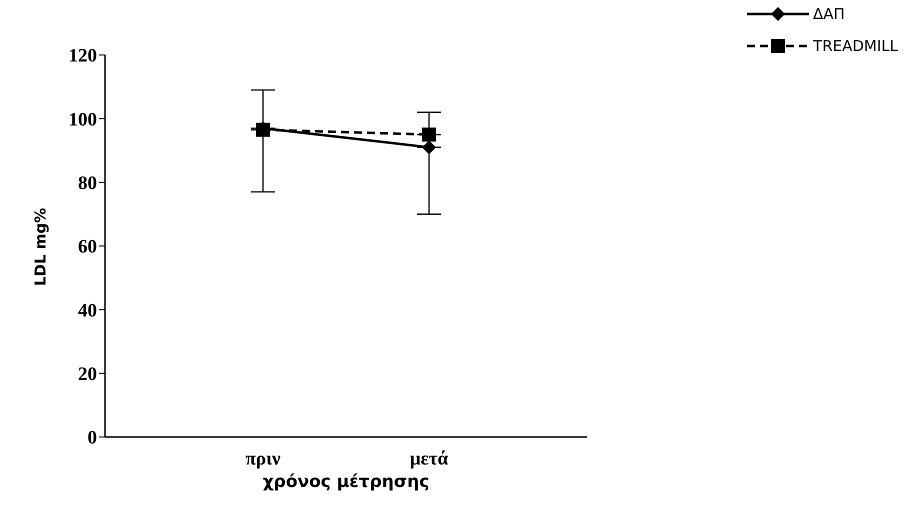 The width and height of the screenshot is (910, 517). What do you see at coordinates (87, 311) in the screenshot?
I see `y-tick-label: 40` at bounding box center [87, 311].